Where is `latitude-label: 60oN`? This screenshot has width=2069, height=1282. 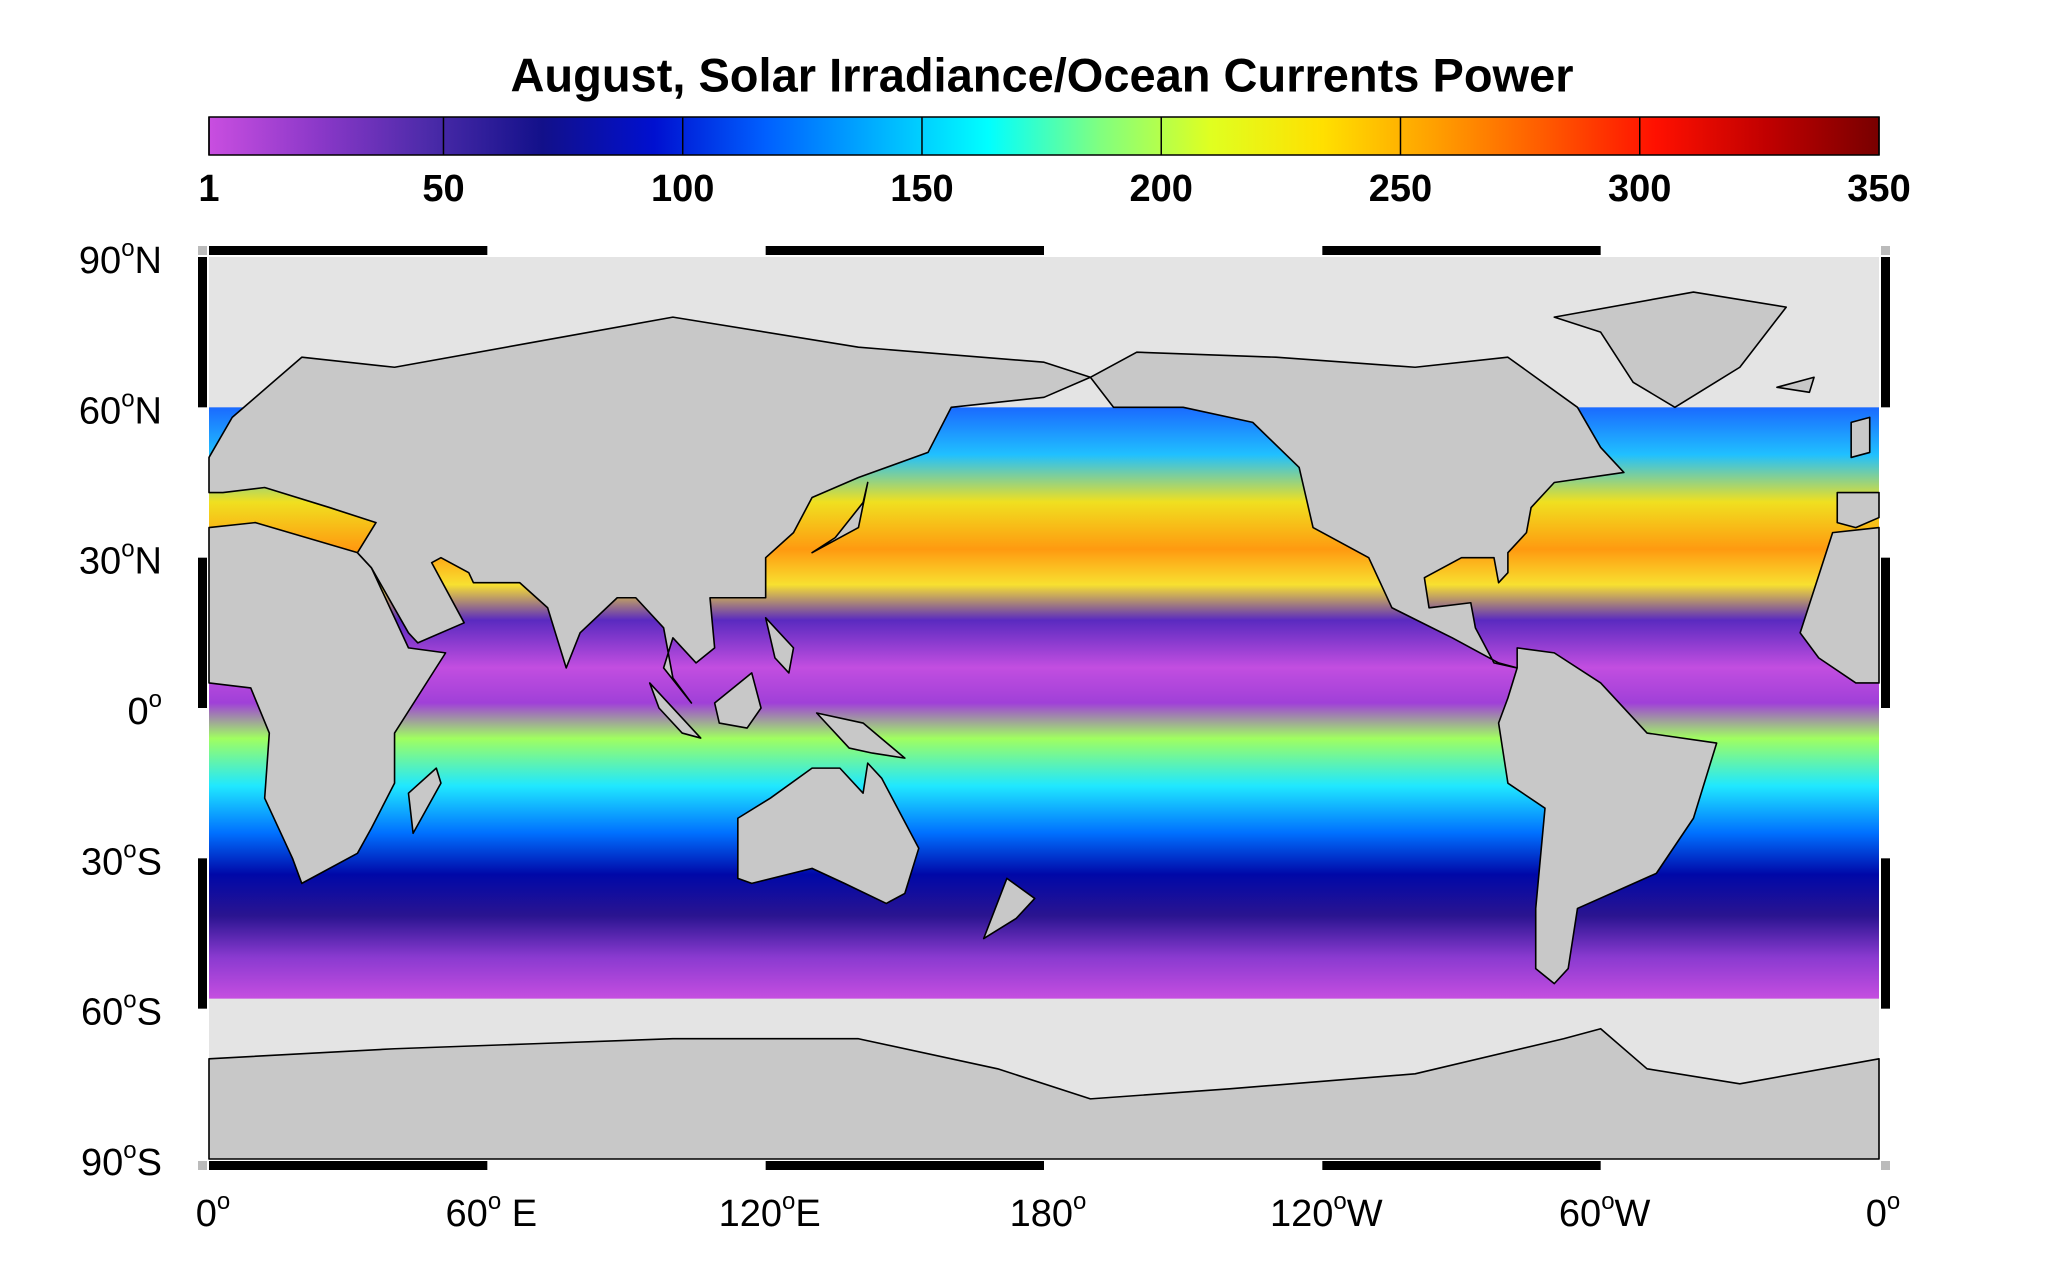 latitude-label: 60oN is located at coordinates (120, 409).